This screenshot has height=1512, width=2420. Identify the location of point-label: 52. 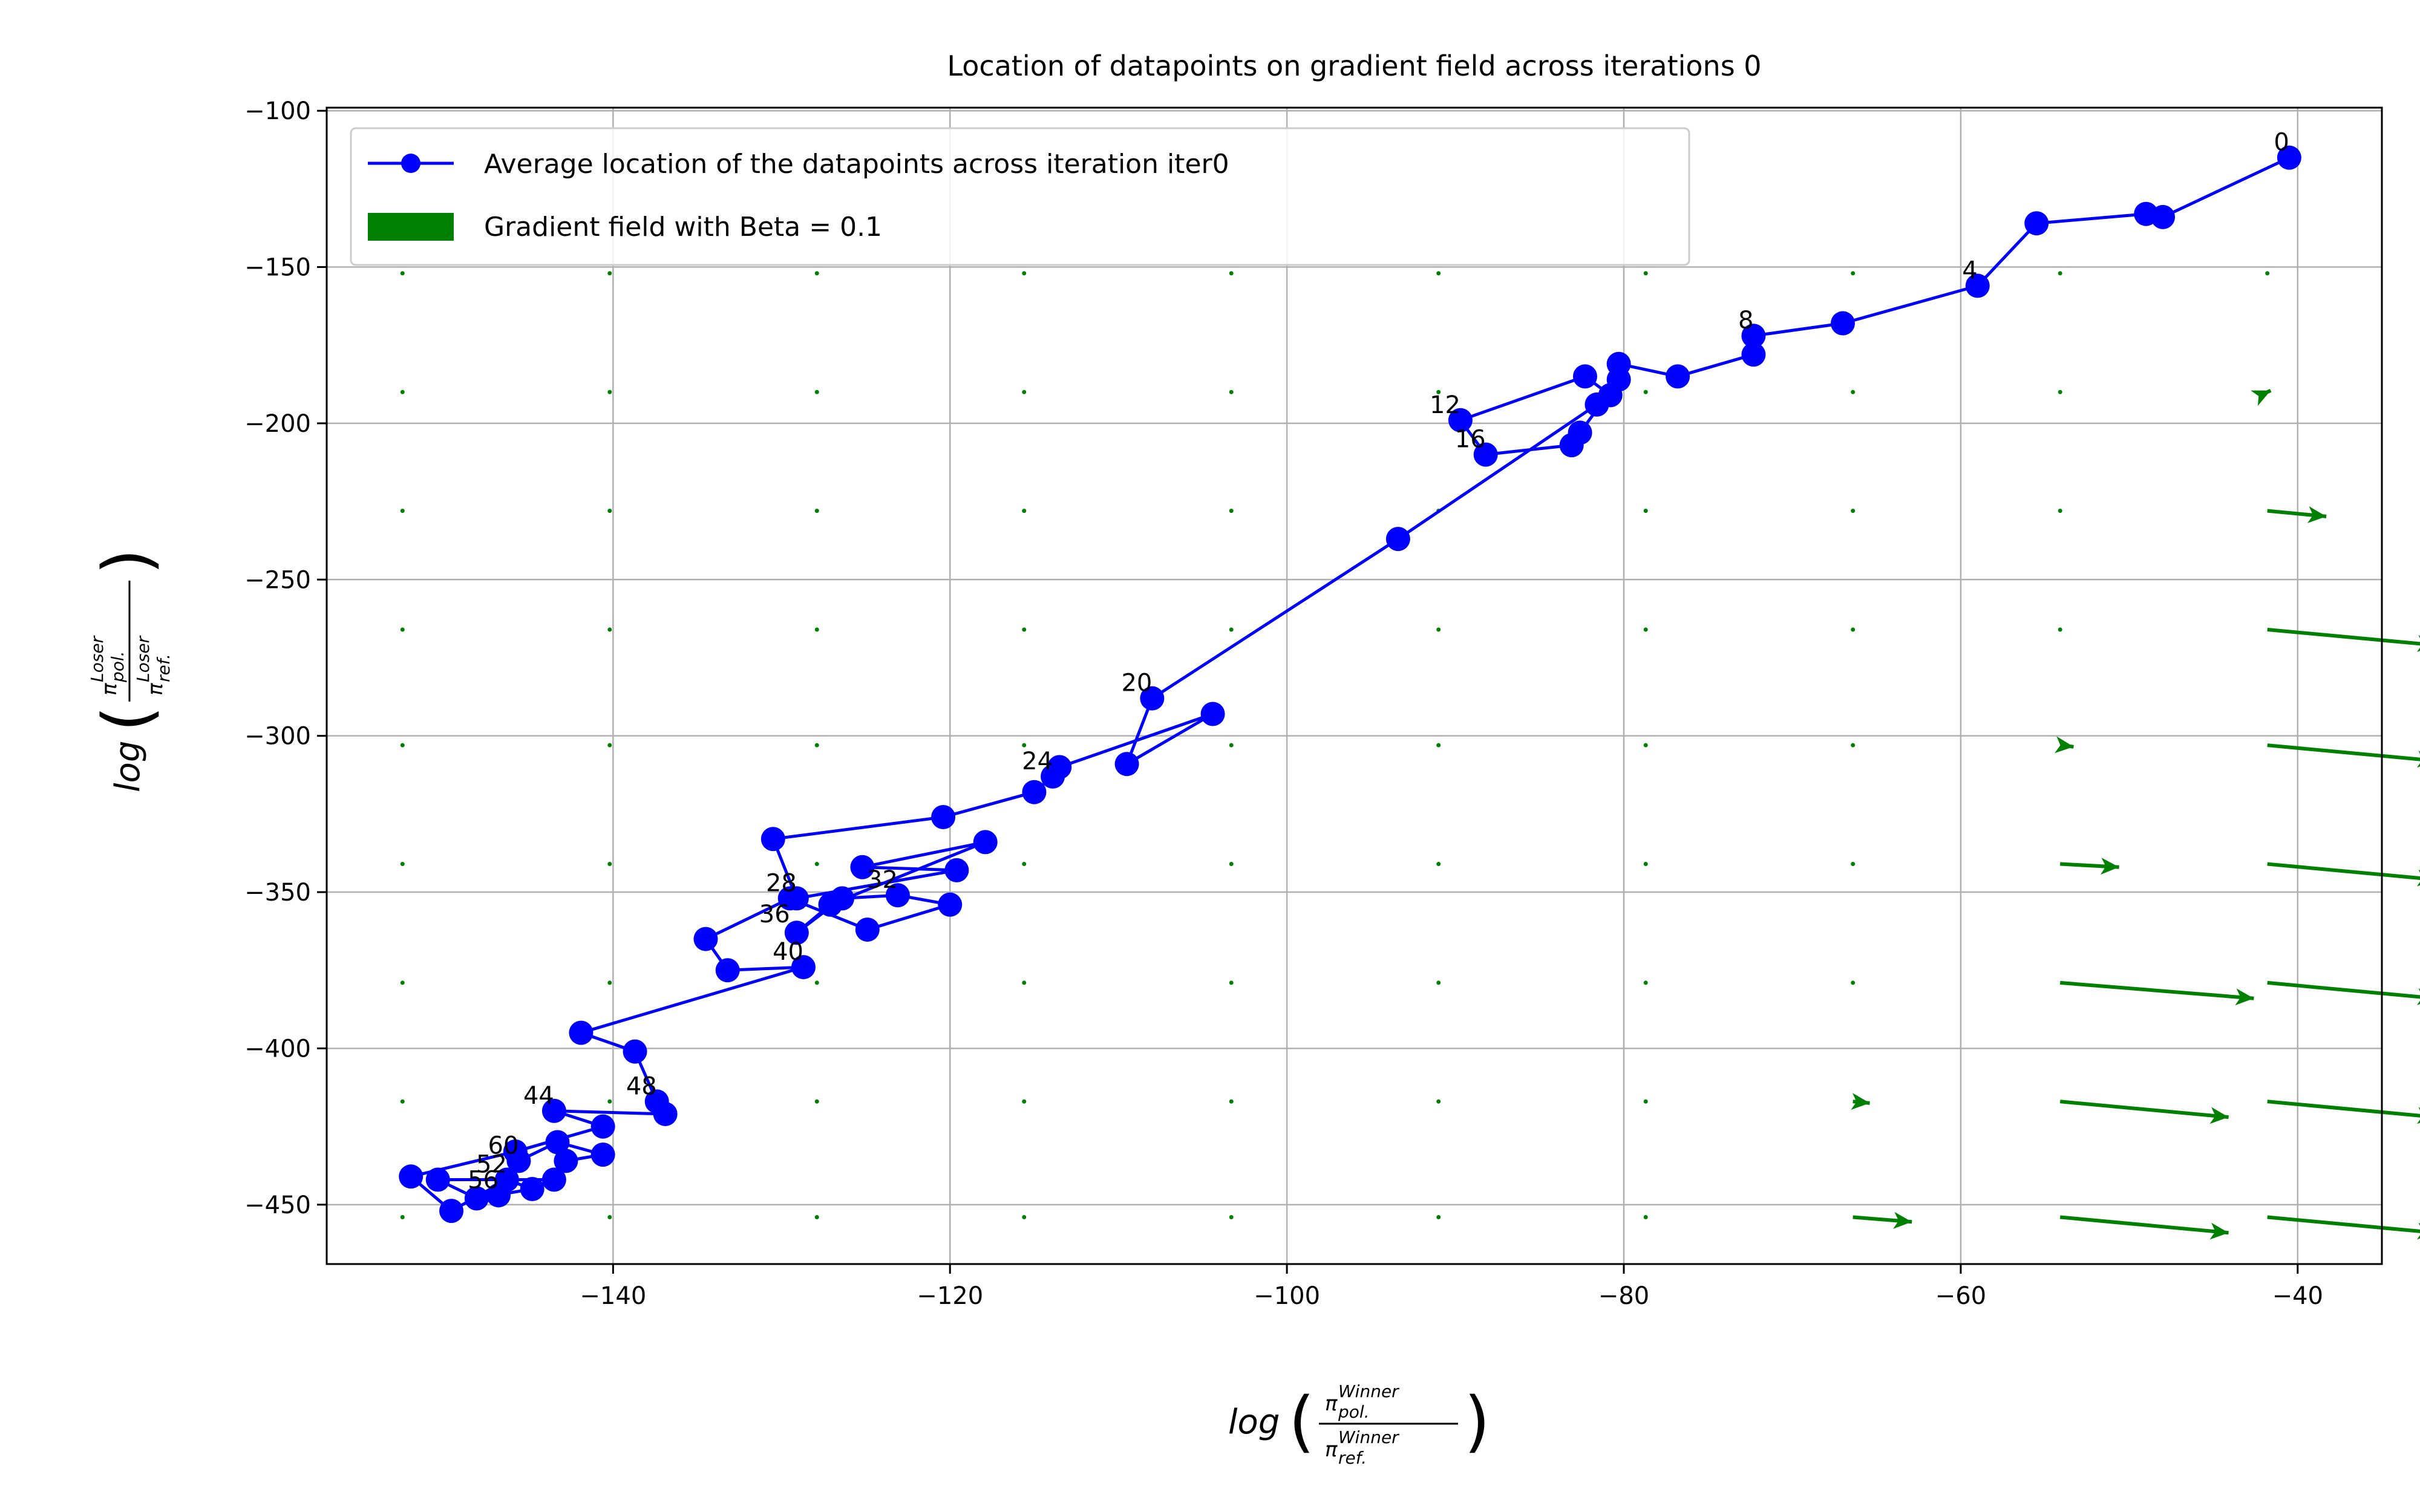
(492, 1164).